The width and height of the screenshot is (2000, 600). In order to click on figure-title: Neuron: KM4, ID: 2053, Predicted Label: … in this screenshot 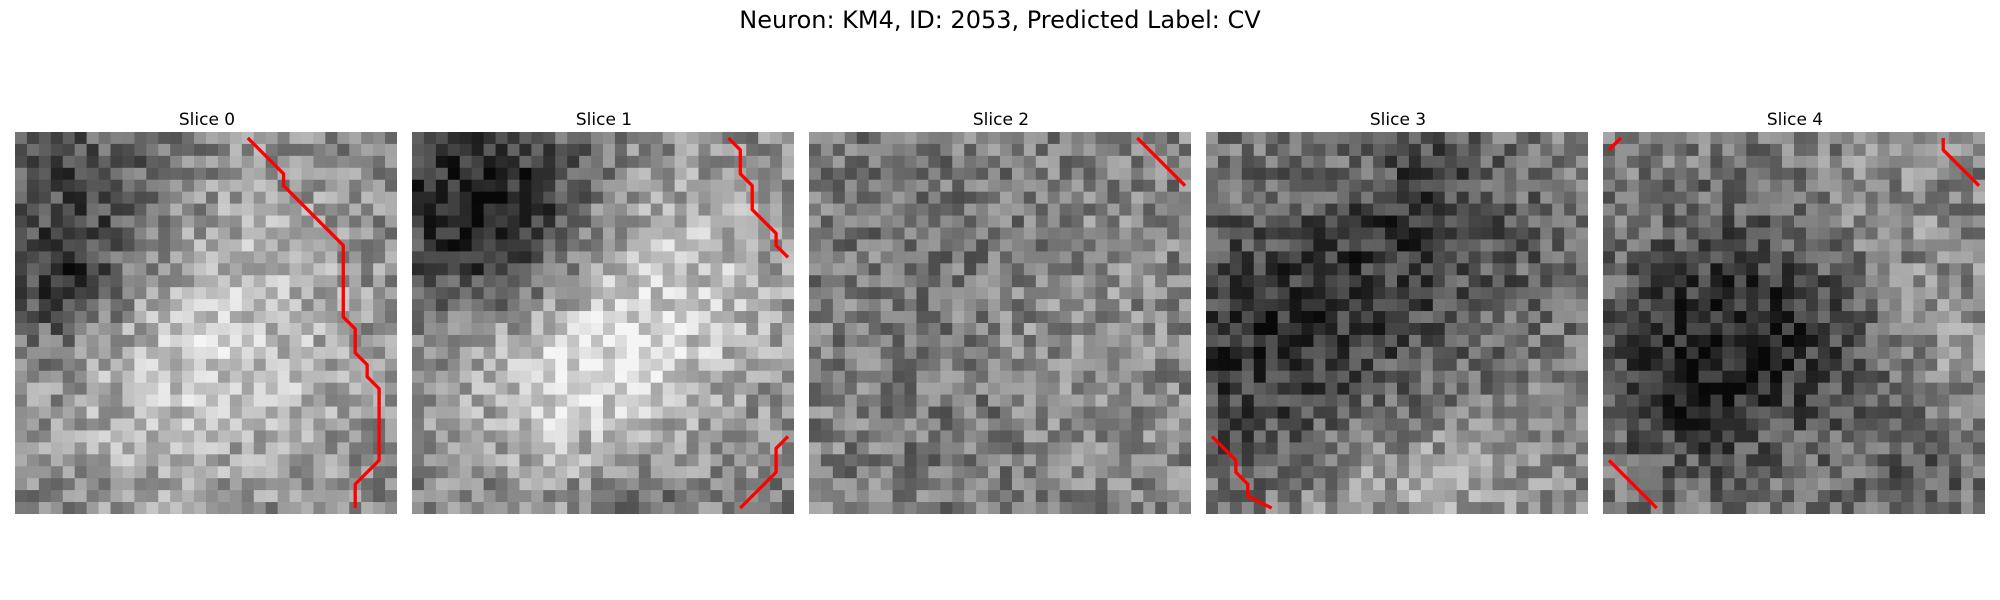, I will do `click(1000, 20)`.